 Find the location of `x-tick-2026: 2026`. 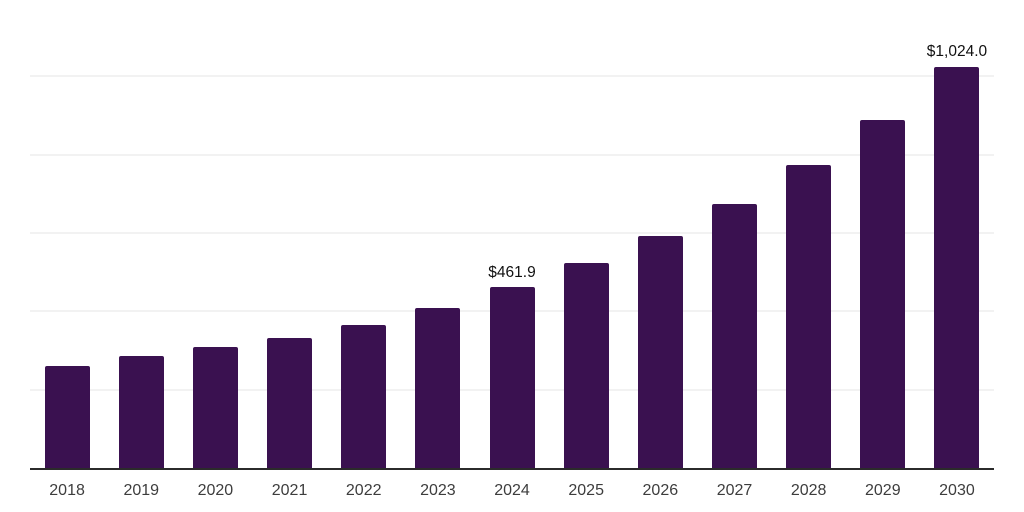

x-tick-2026: 2026 is located at coordinates (660, 490).